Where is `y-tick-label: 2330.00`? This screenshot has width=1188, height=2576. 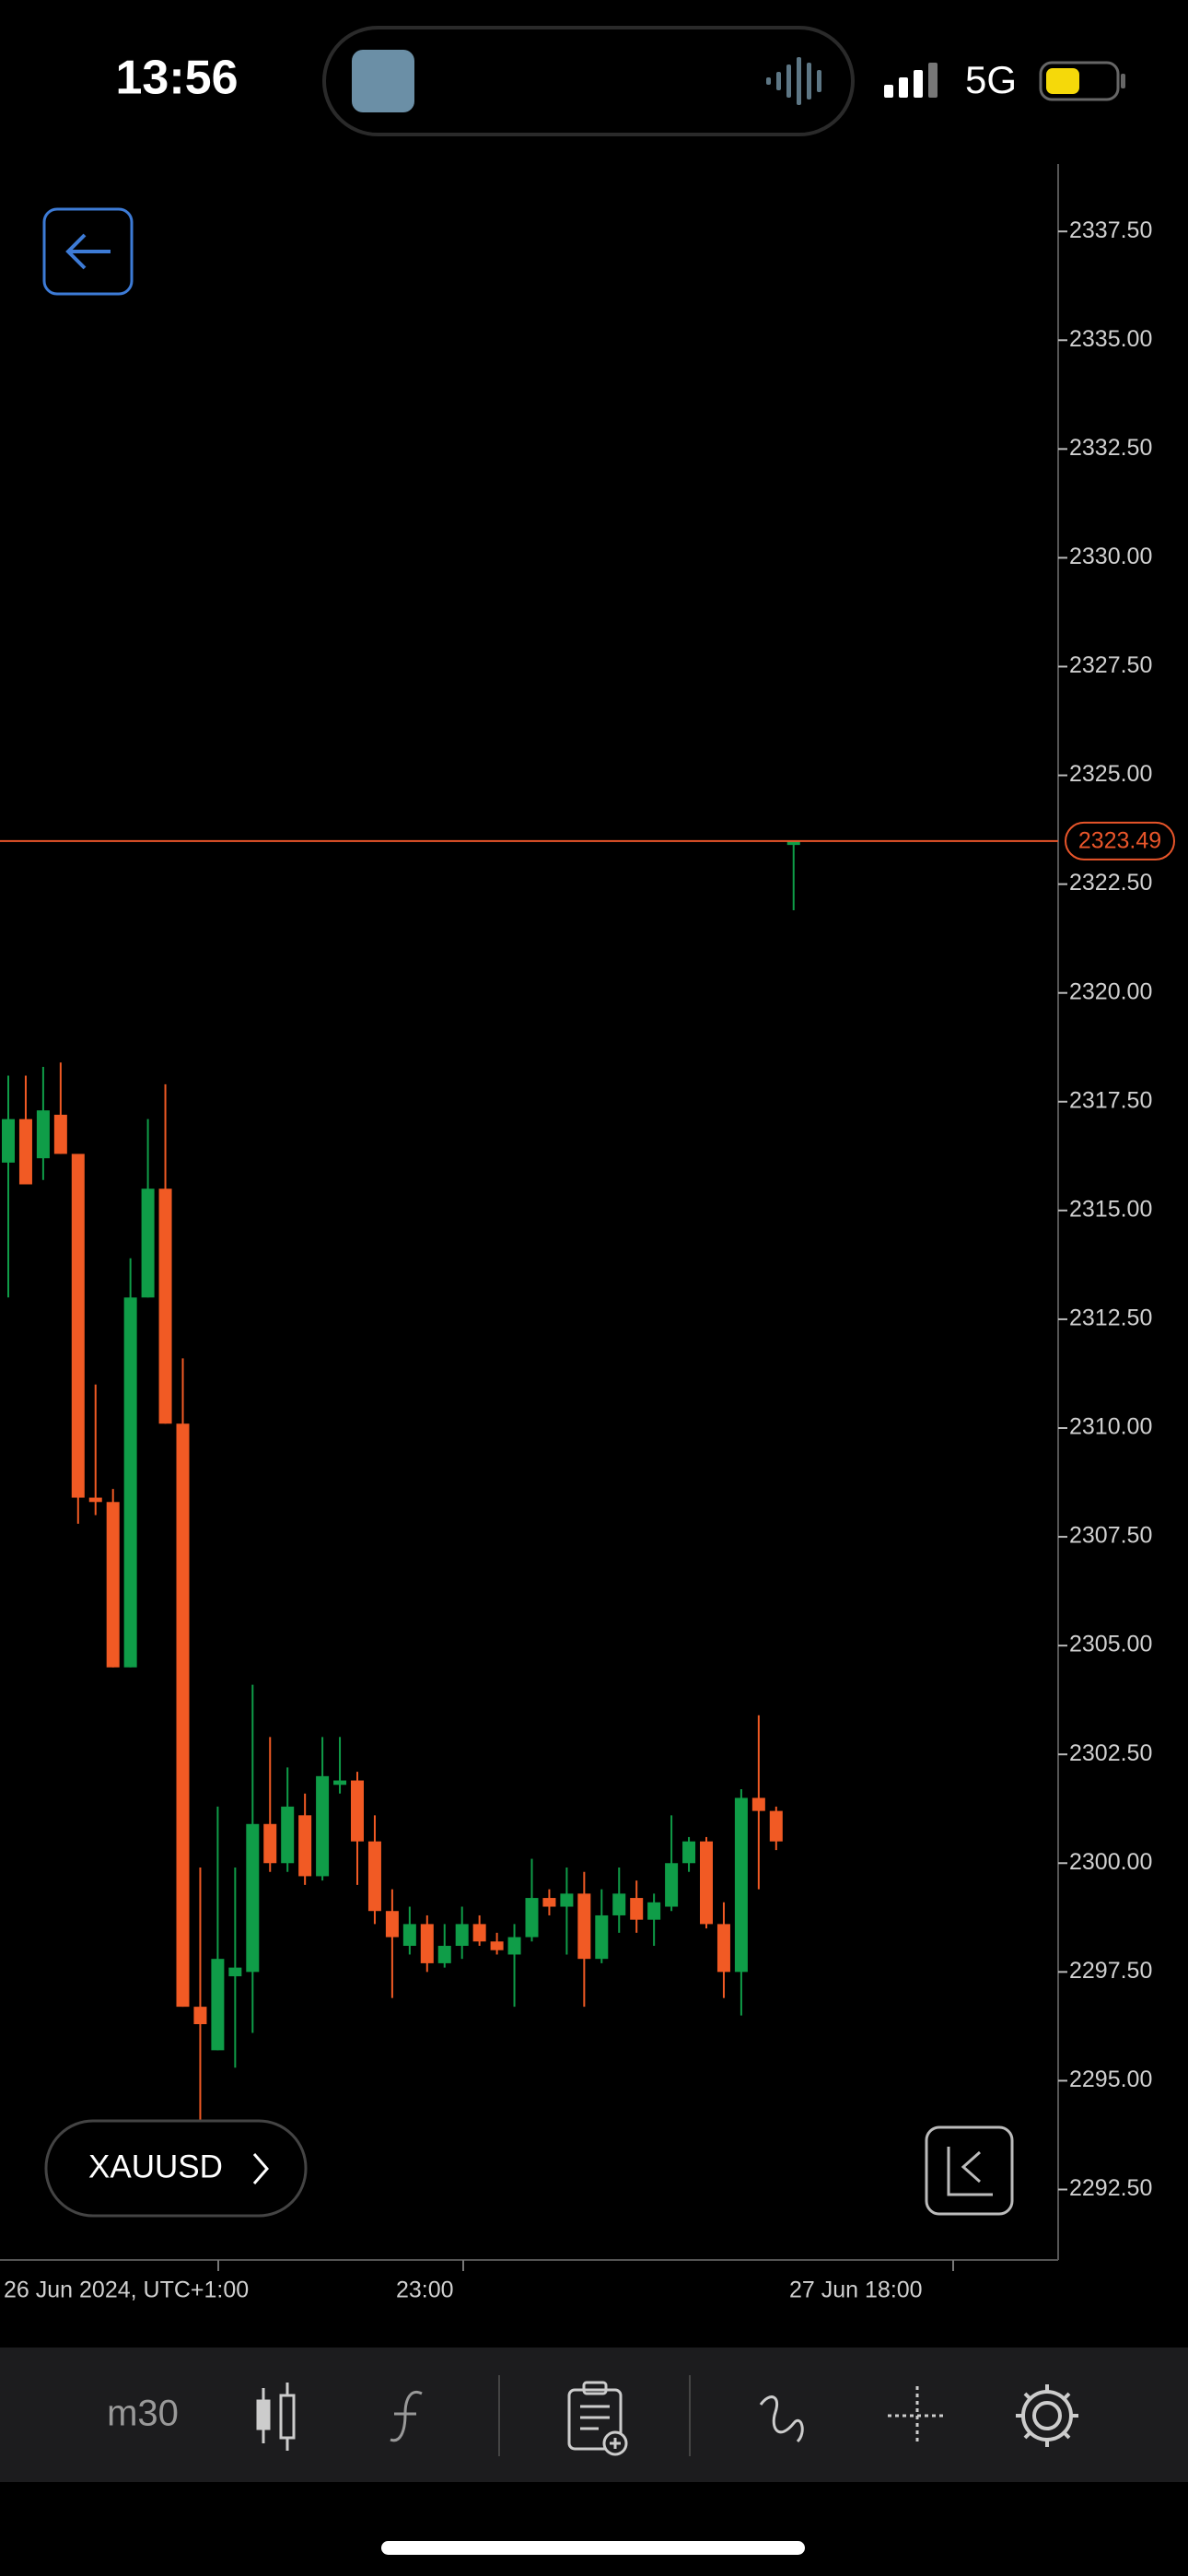
y-tick-label: 2330.00 is located at coordinates (1110, 556).